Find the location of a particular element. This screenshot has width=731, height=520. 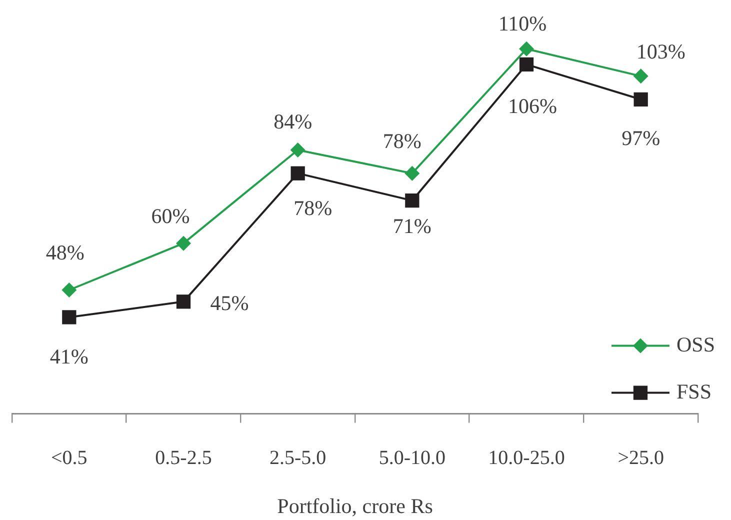

legend-label: FSS is located at coordinates (694, 391).